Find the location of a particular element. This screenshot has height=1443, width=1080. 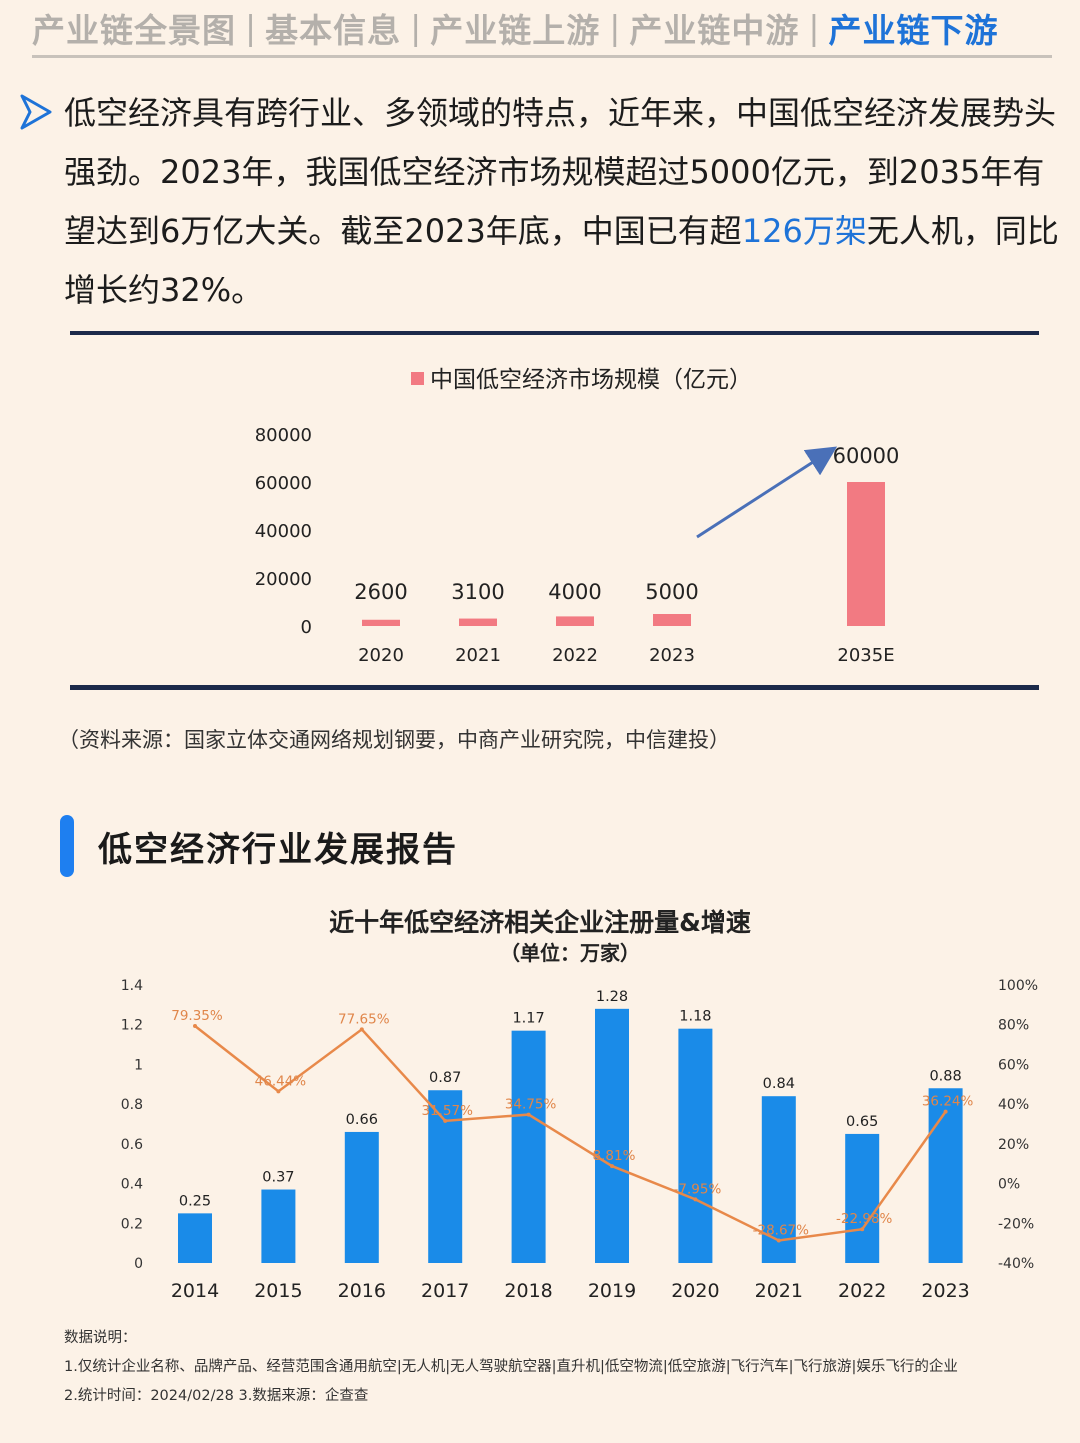

notes-line-2: 2.统计时间：2024/02/28 3.数据来源：企查查 is located at coordinates (216, 1396).